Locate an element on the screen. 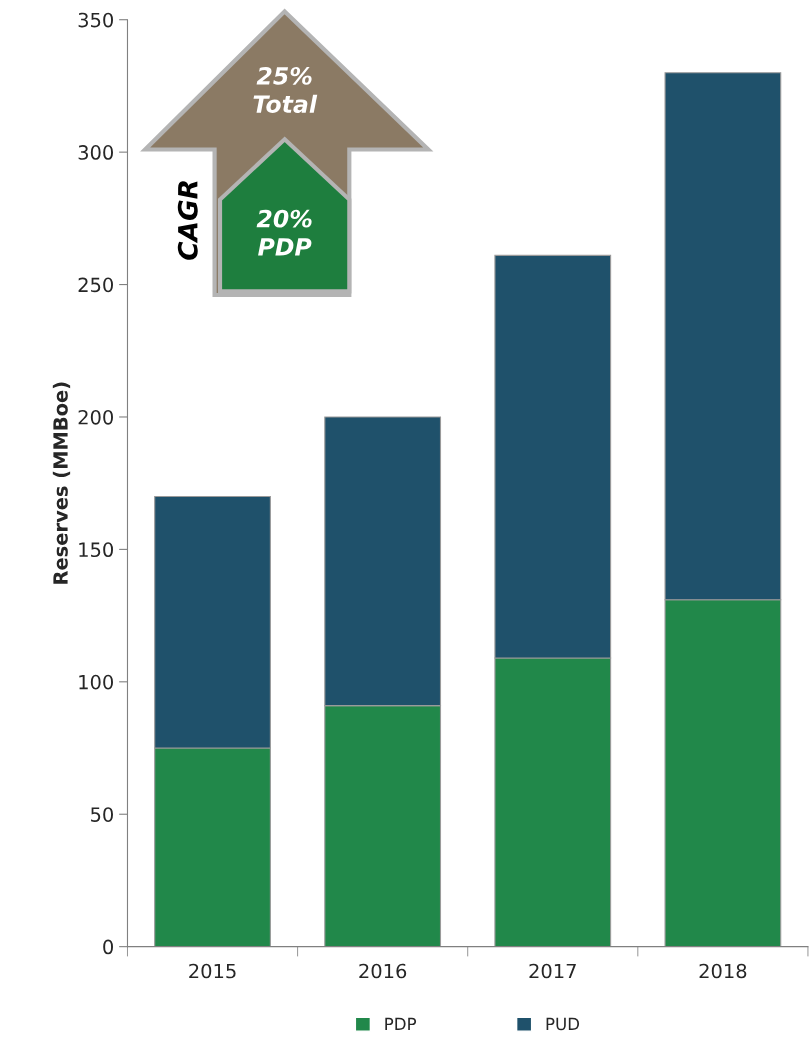 This screenshot has height=1038, width=812. x-tick-label: 2015 is located at coordinates (212, 971).